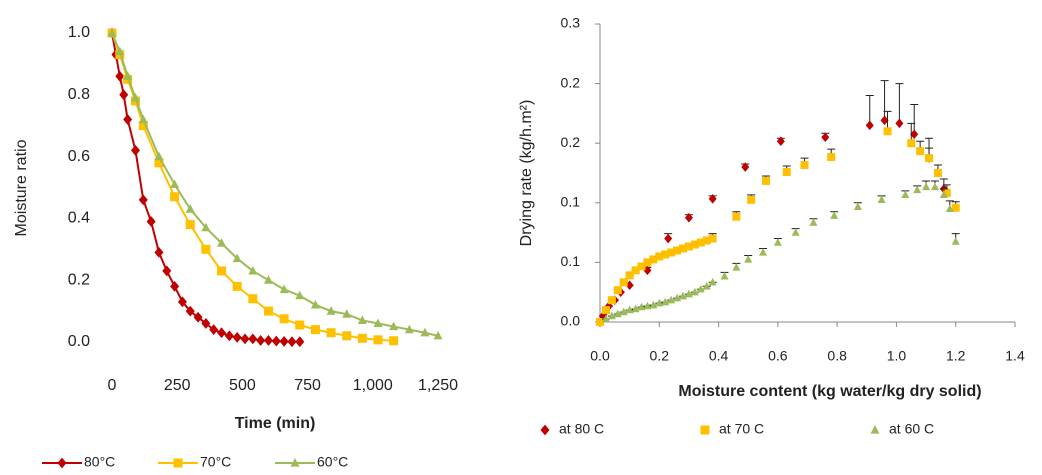 This screenshot has width=1042, height=475. What do you see at coordinates (897, 356) in the screenshot?
I see `x-tick-label: 1.0` at bounding box center [897, 356].